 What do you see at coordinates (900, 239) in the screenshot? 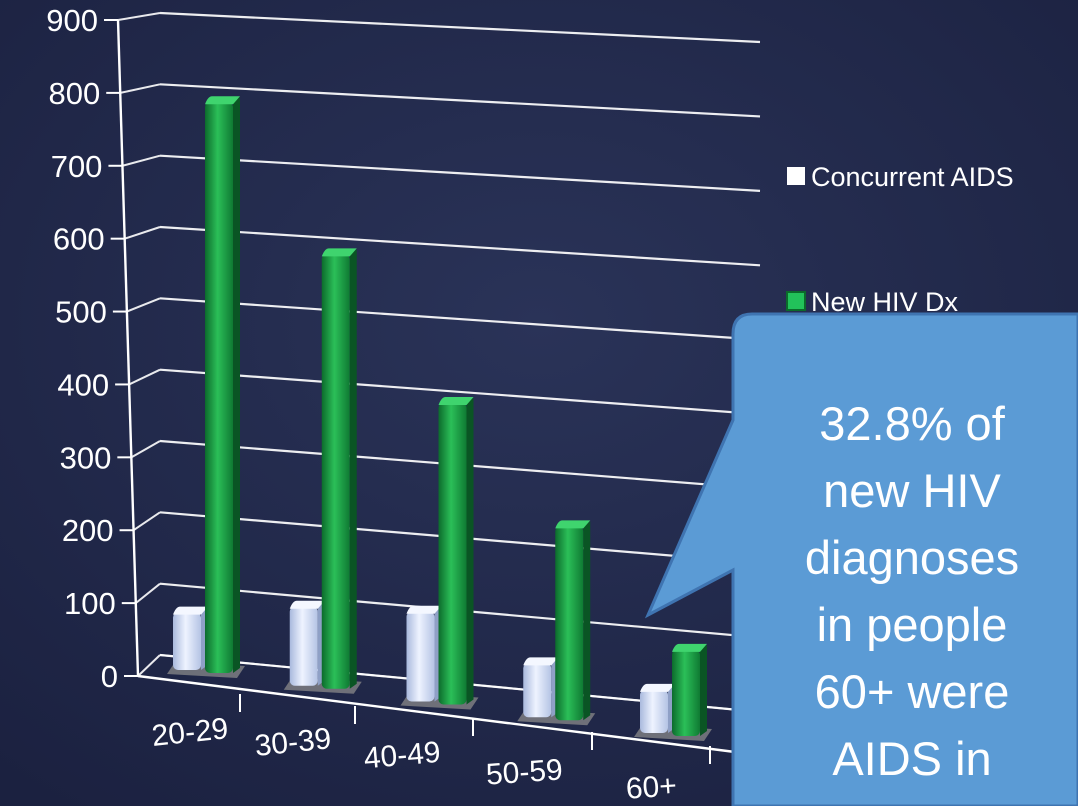
I see `legend: Concurrent AIDS New HIV Dx` at bounding box center [900, 239].